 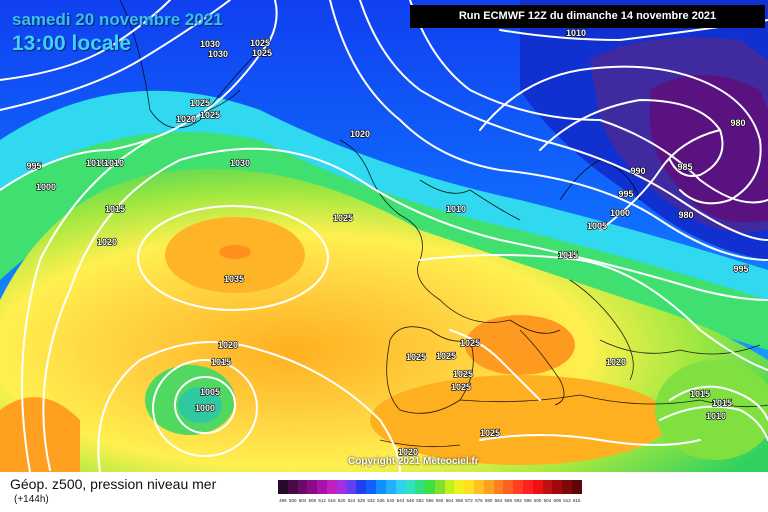 What do you see at coordinates (520, 420) in the screenshot?
I see `warm-patch-south` at bounding box center [520, 420].